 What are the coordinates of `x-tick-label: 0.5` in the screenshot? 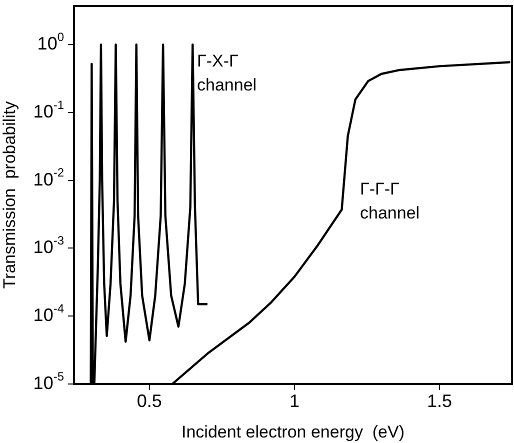 It's located at (149, 400).